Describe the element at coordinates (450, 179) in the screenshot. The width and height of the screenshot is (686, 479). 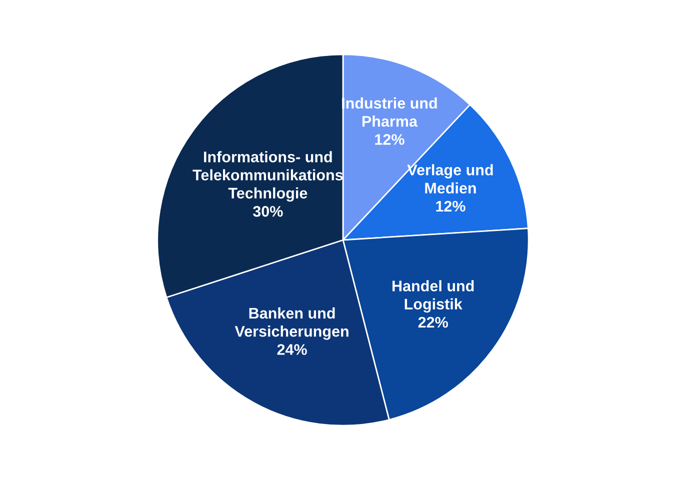
I see `slice-label: Verlage und Medien` at that location.